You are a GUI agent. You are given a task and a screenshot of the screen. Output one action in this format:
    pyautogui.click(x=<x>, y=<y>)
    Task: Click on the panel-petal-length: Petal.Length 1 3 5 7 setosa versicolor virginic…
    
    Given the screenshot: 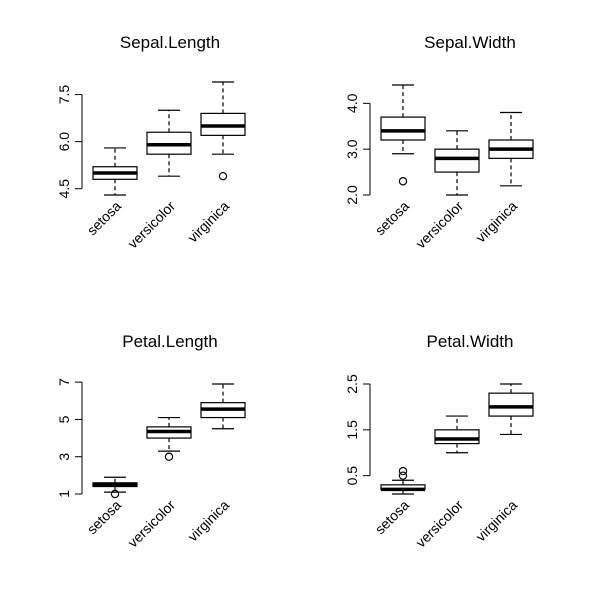 What is the action you would take?
    pyautogui.click(x=151, y=441)
    